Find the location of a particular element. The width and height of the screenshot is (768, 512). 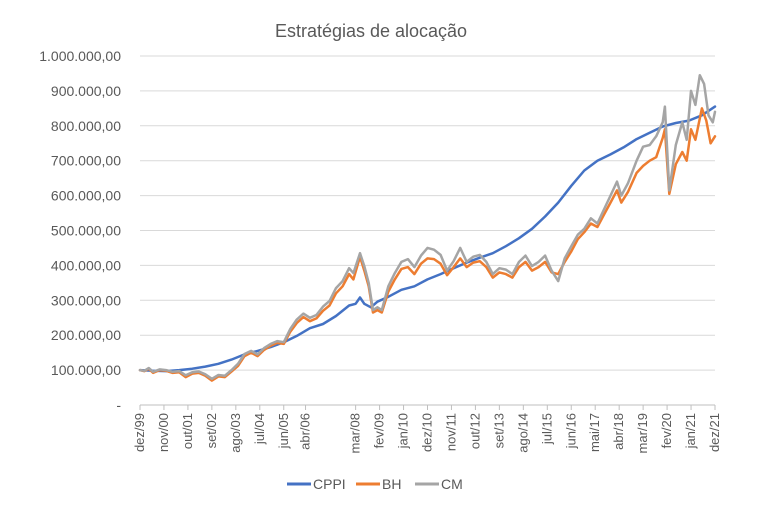

x-tick-label: fev/20 is located at coordinates (666, 430).